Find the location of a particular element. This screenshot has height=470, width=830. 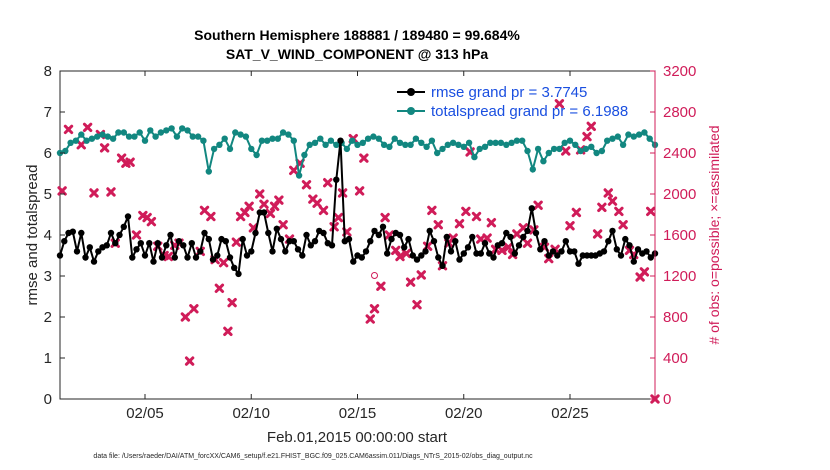

y-axis-right: 0 400 800 1200 1600 2000 2400 2800 3200 is located at coordinates (673, 235).